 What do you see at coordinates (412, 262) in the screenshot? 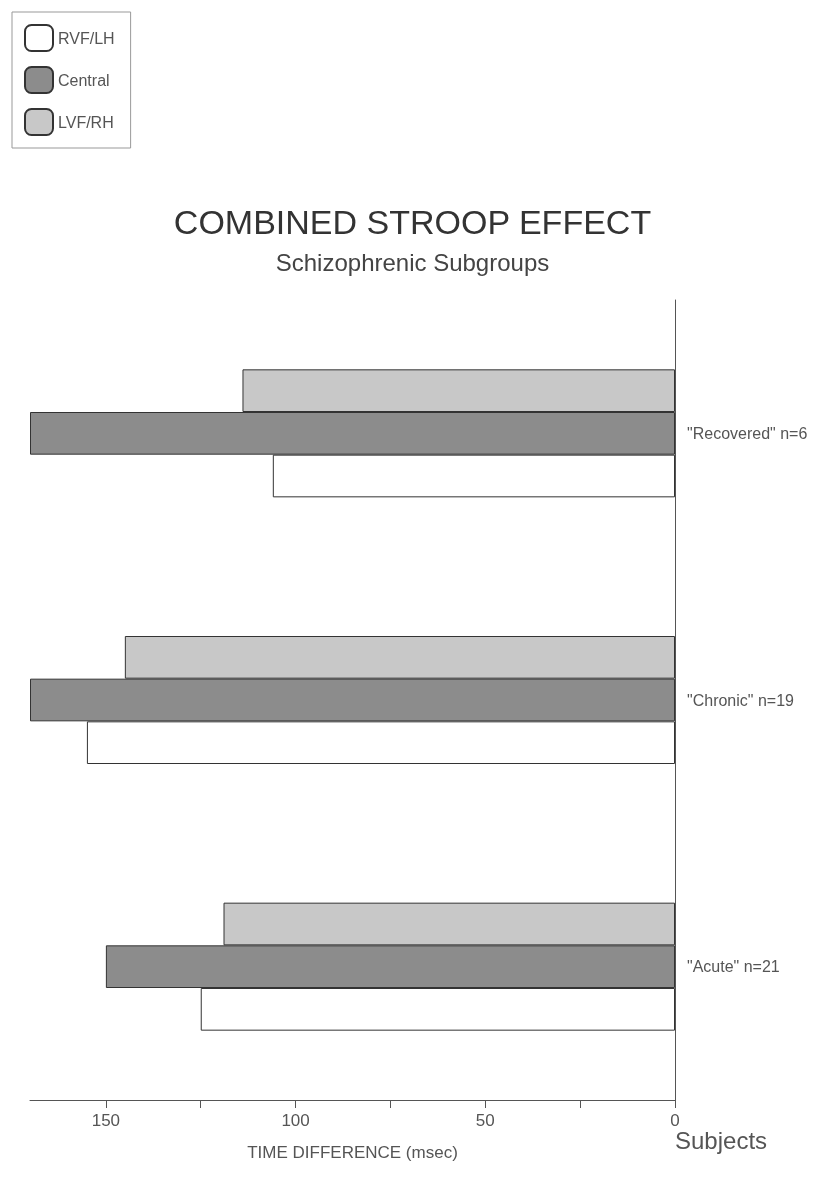
I see `chart-subtitle: Schizophrenic Subgroups` at bounding box center [412, 262].